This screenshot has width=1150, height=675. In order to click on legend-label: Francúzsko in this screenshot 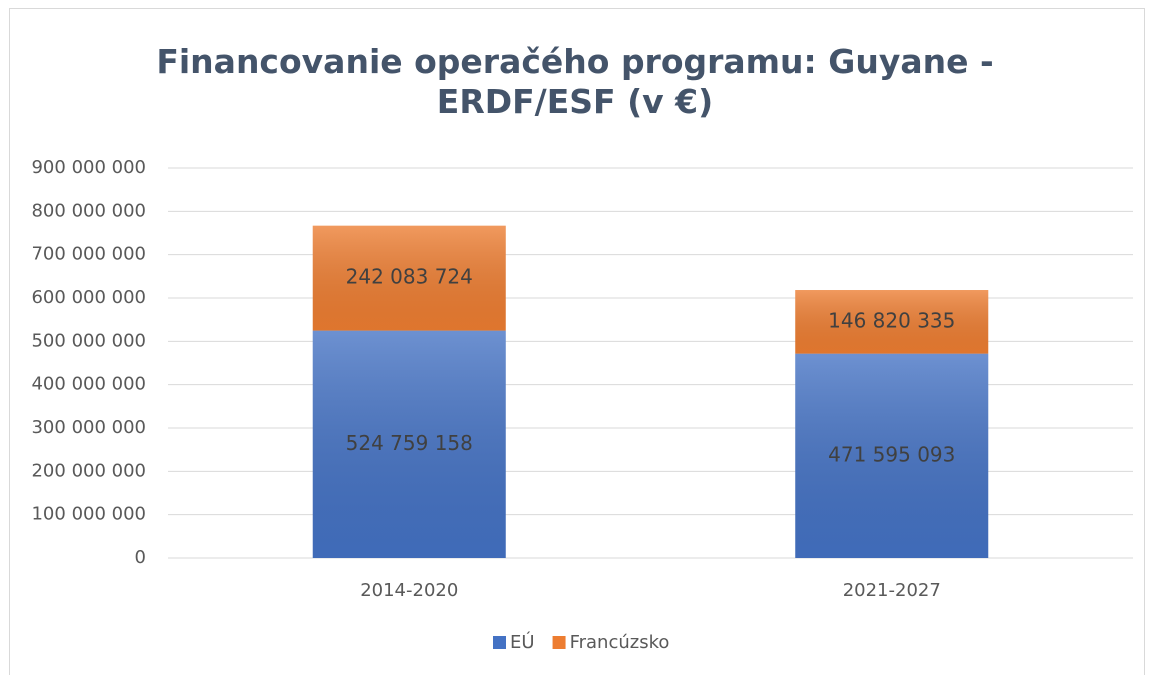, I will do `click(620, 642)`.